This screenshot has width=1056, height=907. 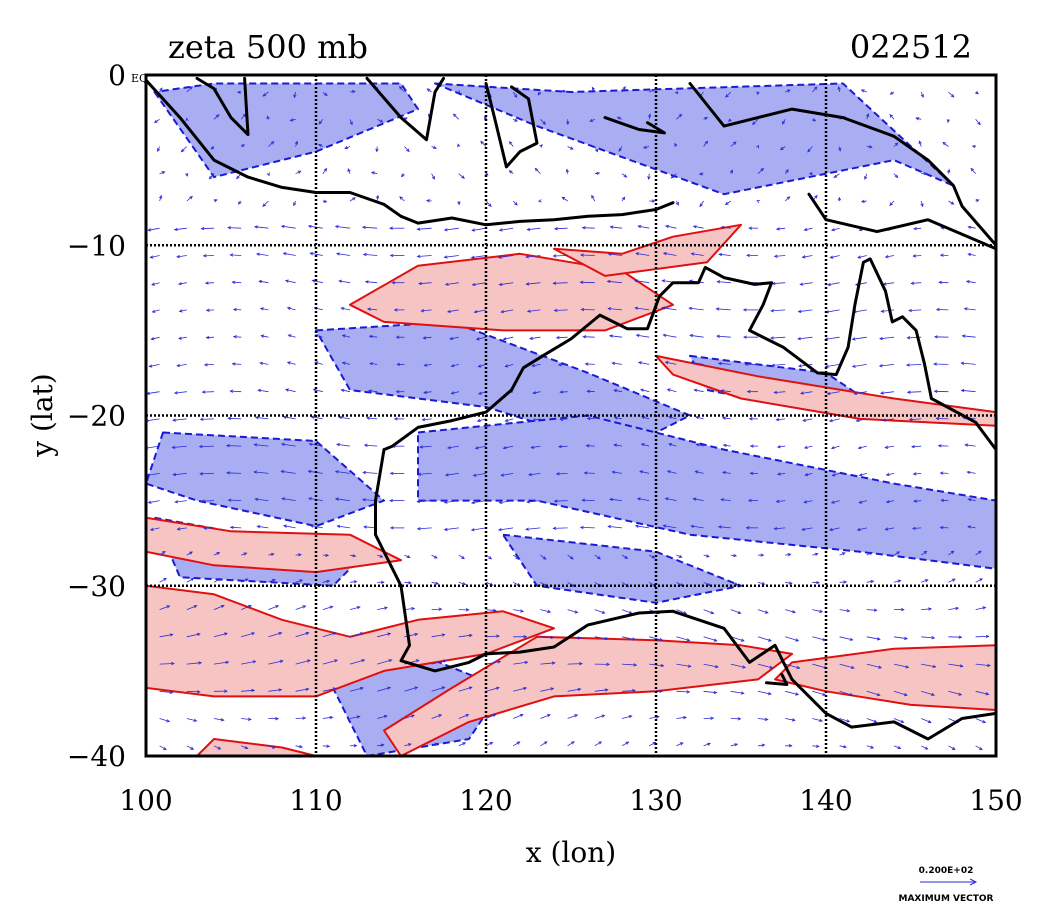 I want to click on negative-contour-region, so click(x=694, y=139).